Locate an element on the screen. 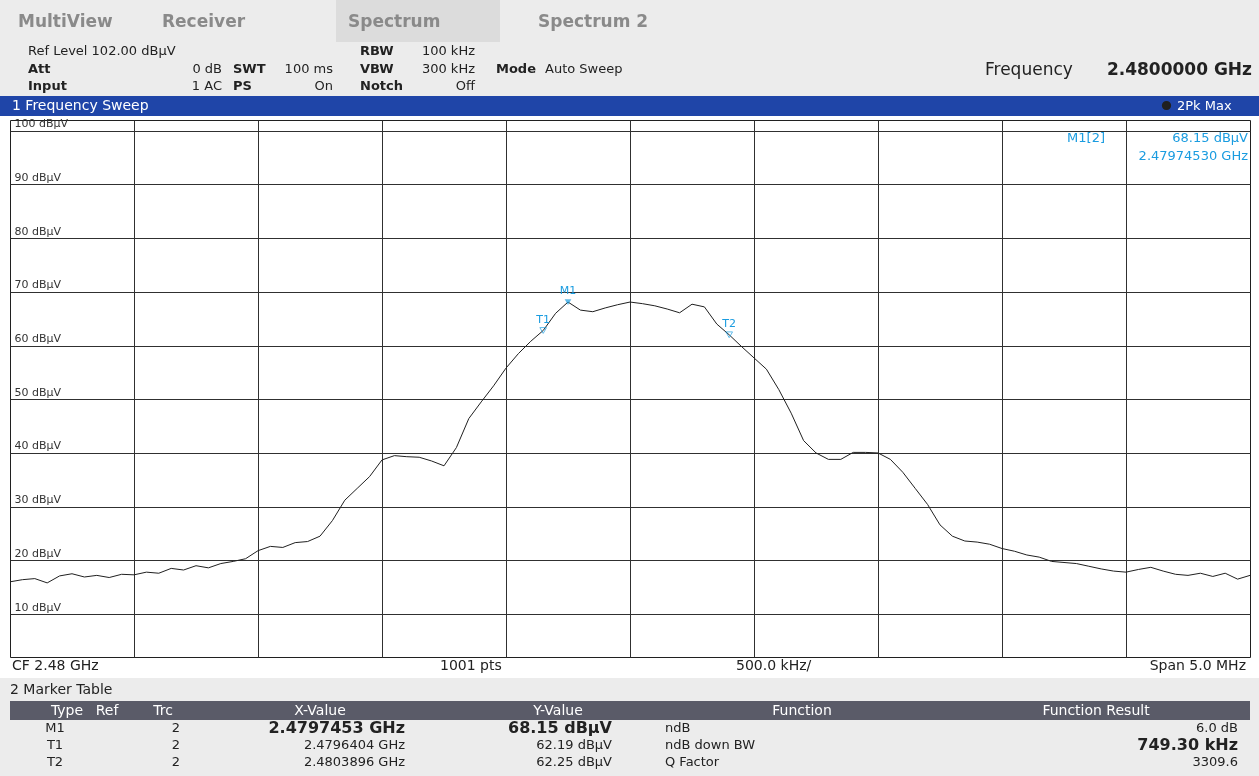 This screenshot has width=1259, height=776. annotation: CF 2.48 GHz is located at coordinates (55, 665).